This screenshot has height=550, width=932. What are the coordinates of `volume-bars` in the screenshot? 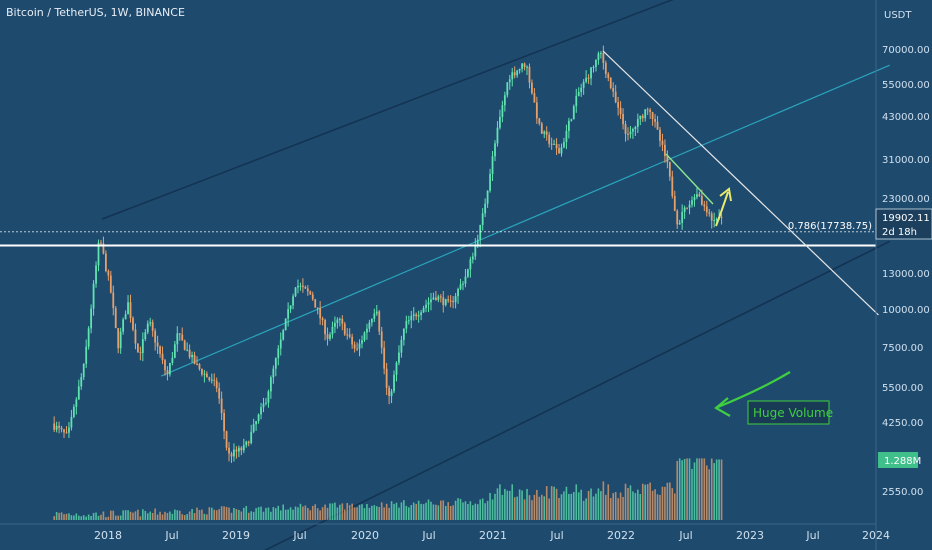 It's located at (388, 489).